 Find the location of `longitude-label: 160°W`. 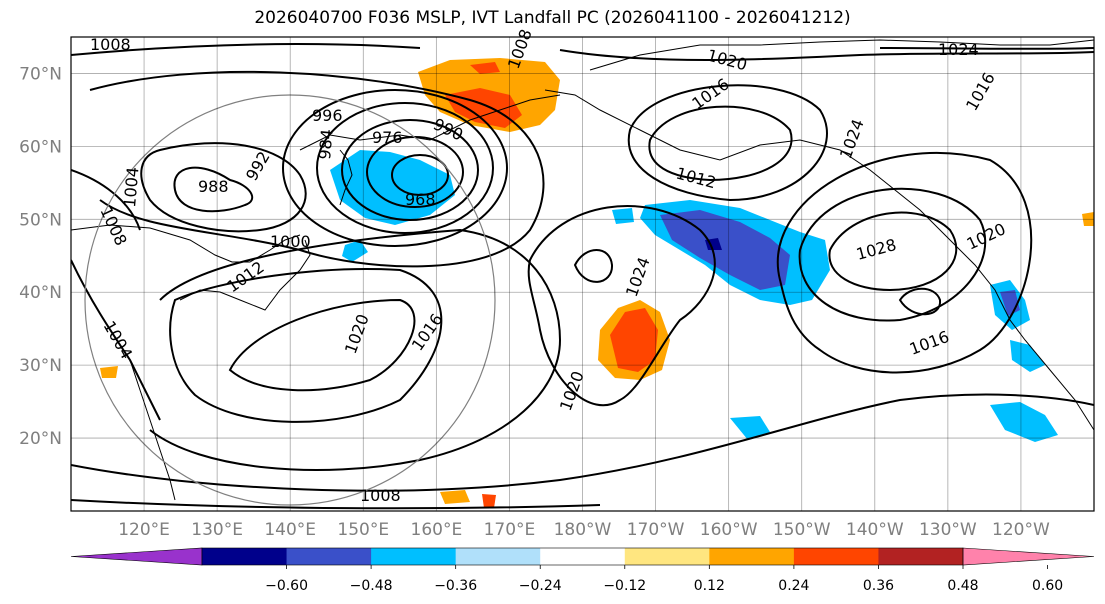

longitude-label: 160°W is located at coordinates (729, 530).